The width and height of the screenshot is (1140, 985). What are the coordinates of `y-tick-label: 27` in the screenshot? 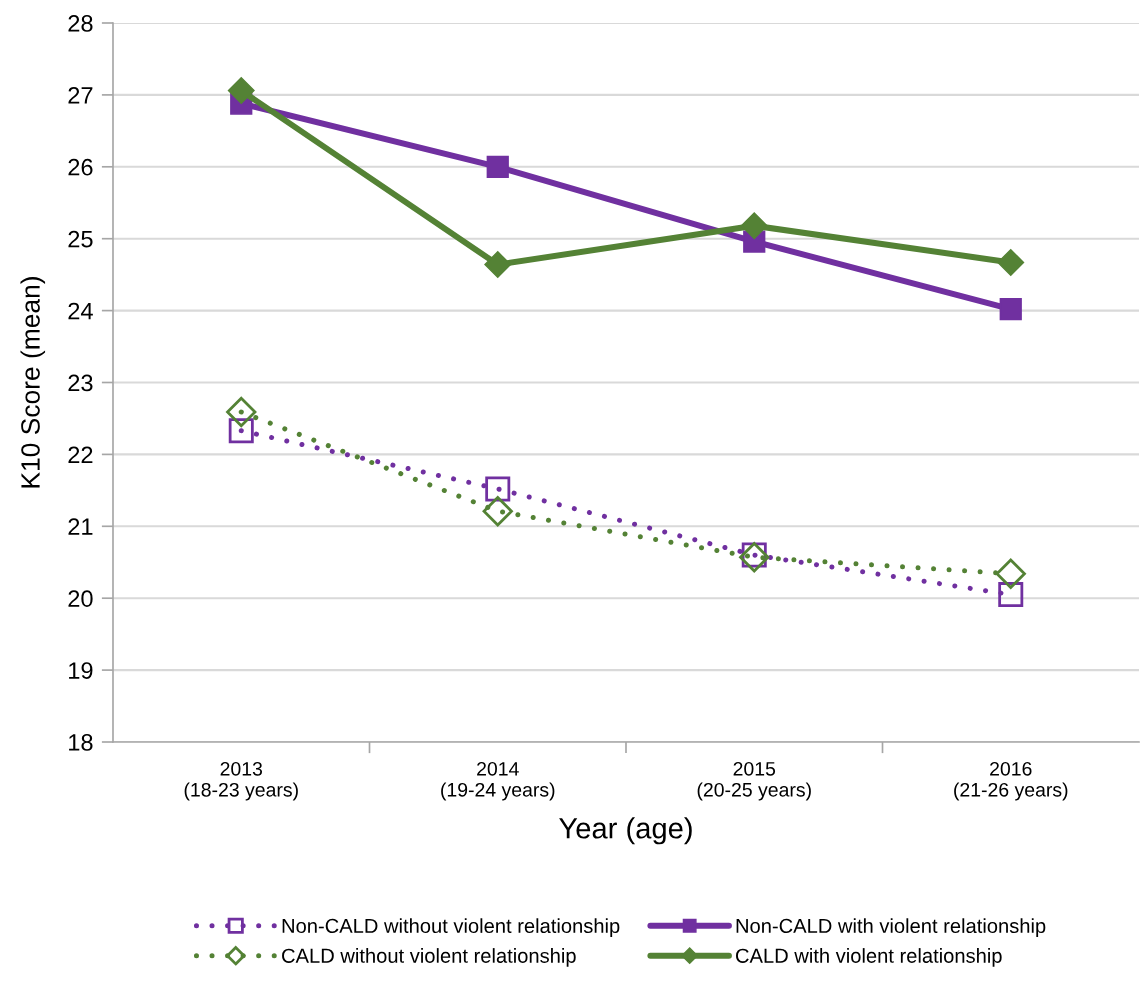 It's located at (80, 95).